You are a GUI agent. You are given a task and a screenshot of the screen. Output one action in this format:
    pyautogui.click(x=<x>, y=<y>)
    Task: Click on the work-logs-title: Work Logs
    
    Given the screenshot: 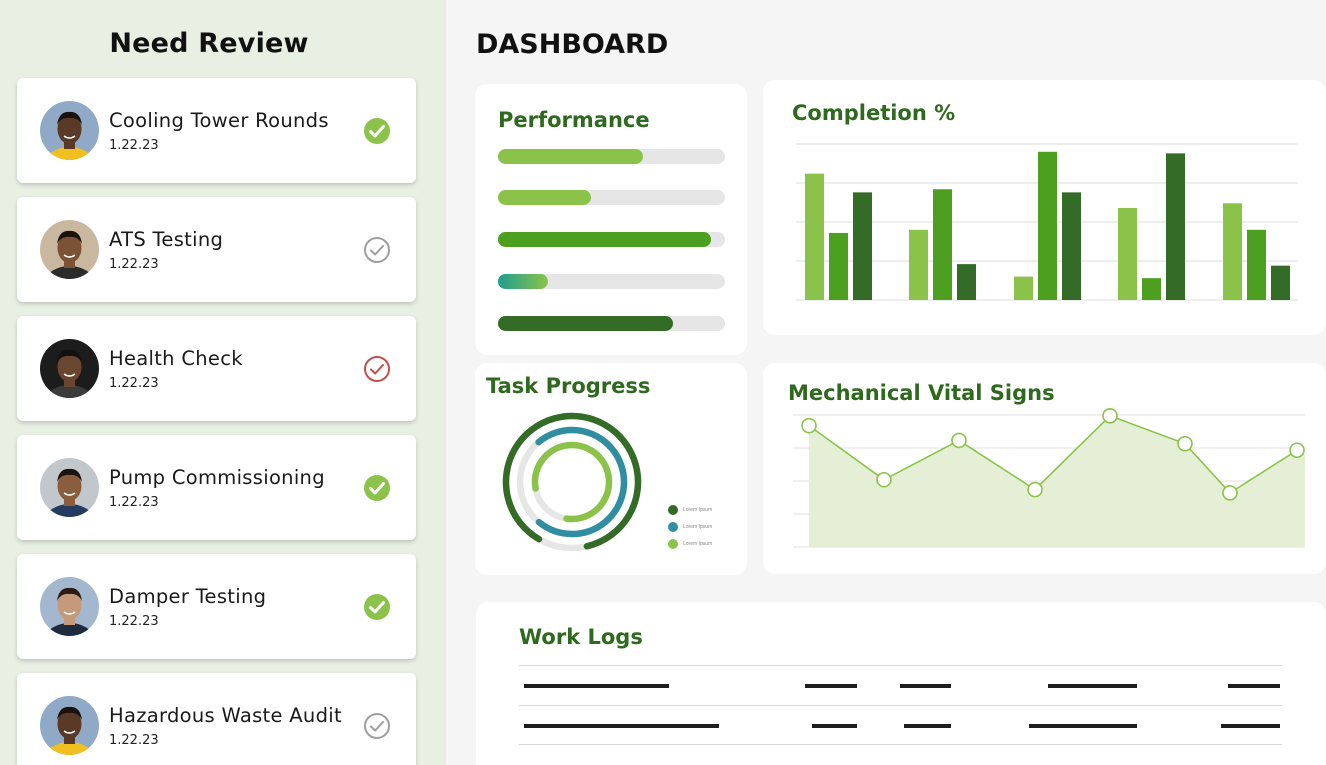 What is the action you would take?
    pyautogui.click(x=581, y=637)
    